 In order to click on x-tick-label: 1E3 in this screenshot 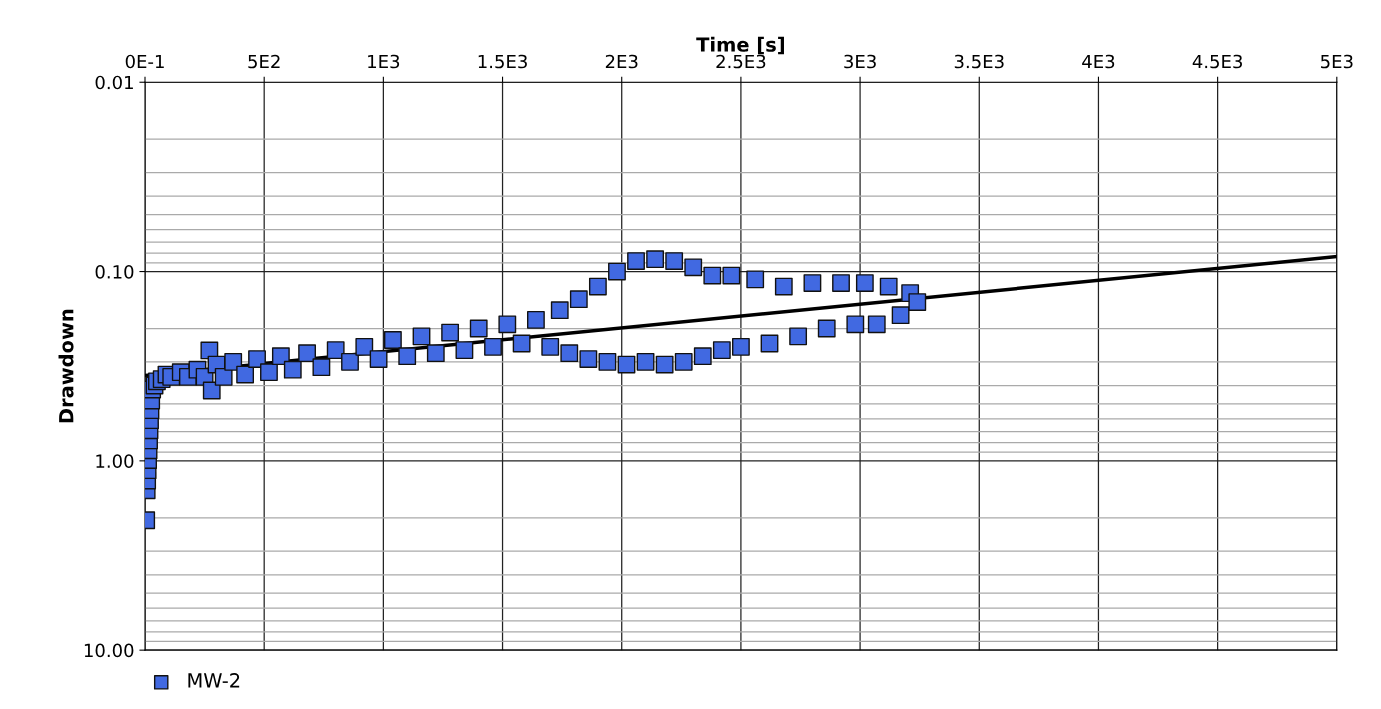, I will do `click(384, 61)`.